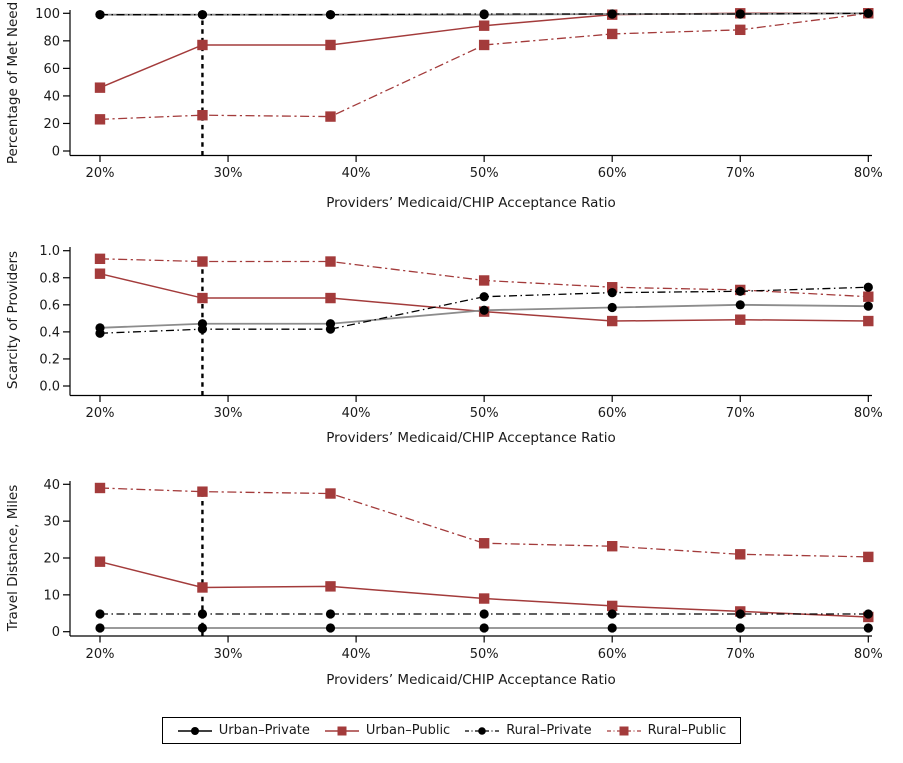 This screenshot has height=763, width=903. What do you see at coordinates (51, 559) in the screenshot?
I see `y-tick-label: 20` at bounding box center [51, 559].